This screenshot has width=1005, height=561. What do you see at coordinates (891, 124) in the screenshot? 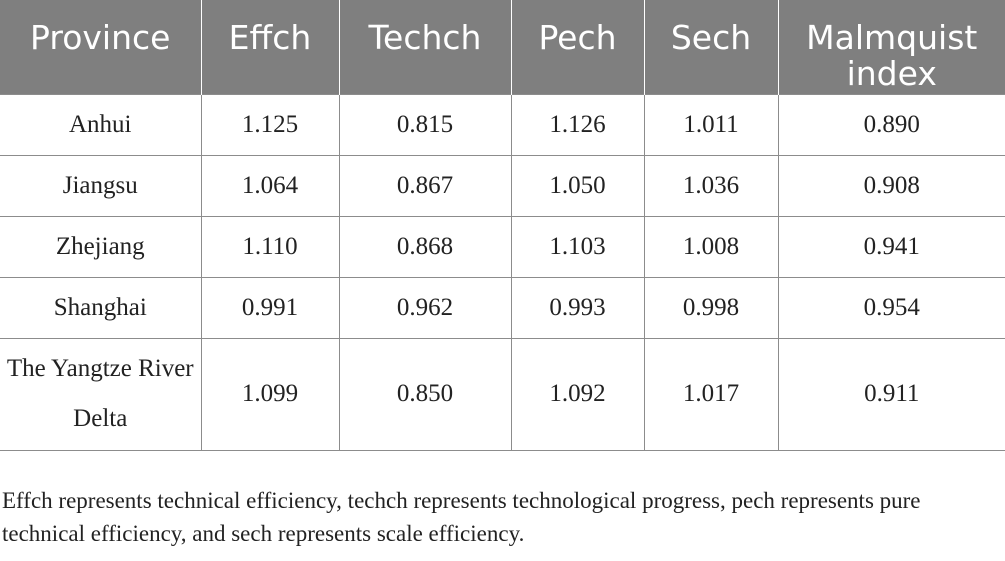
I see `cell-malmquist-index: 0.890` at bounding box center [891, 124].